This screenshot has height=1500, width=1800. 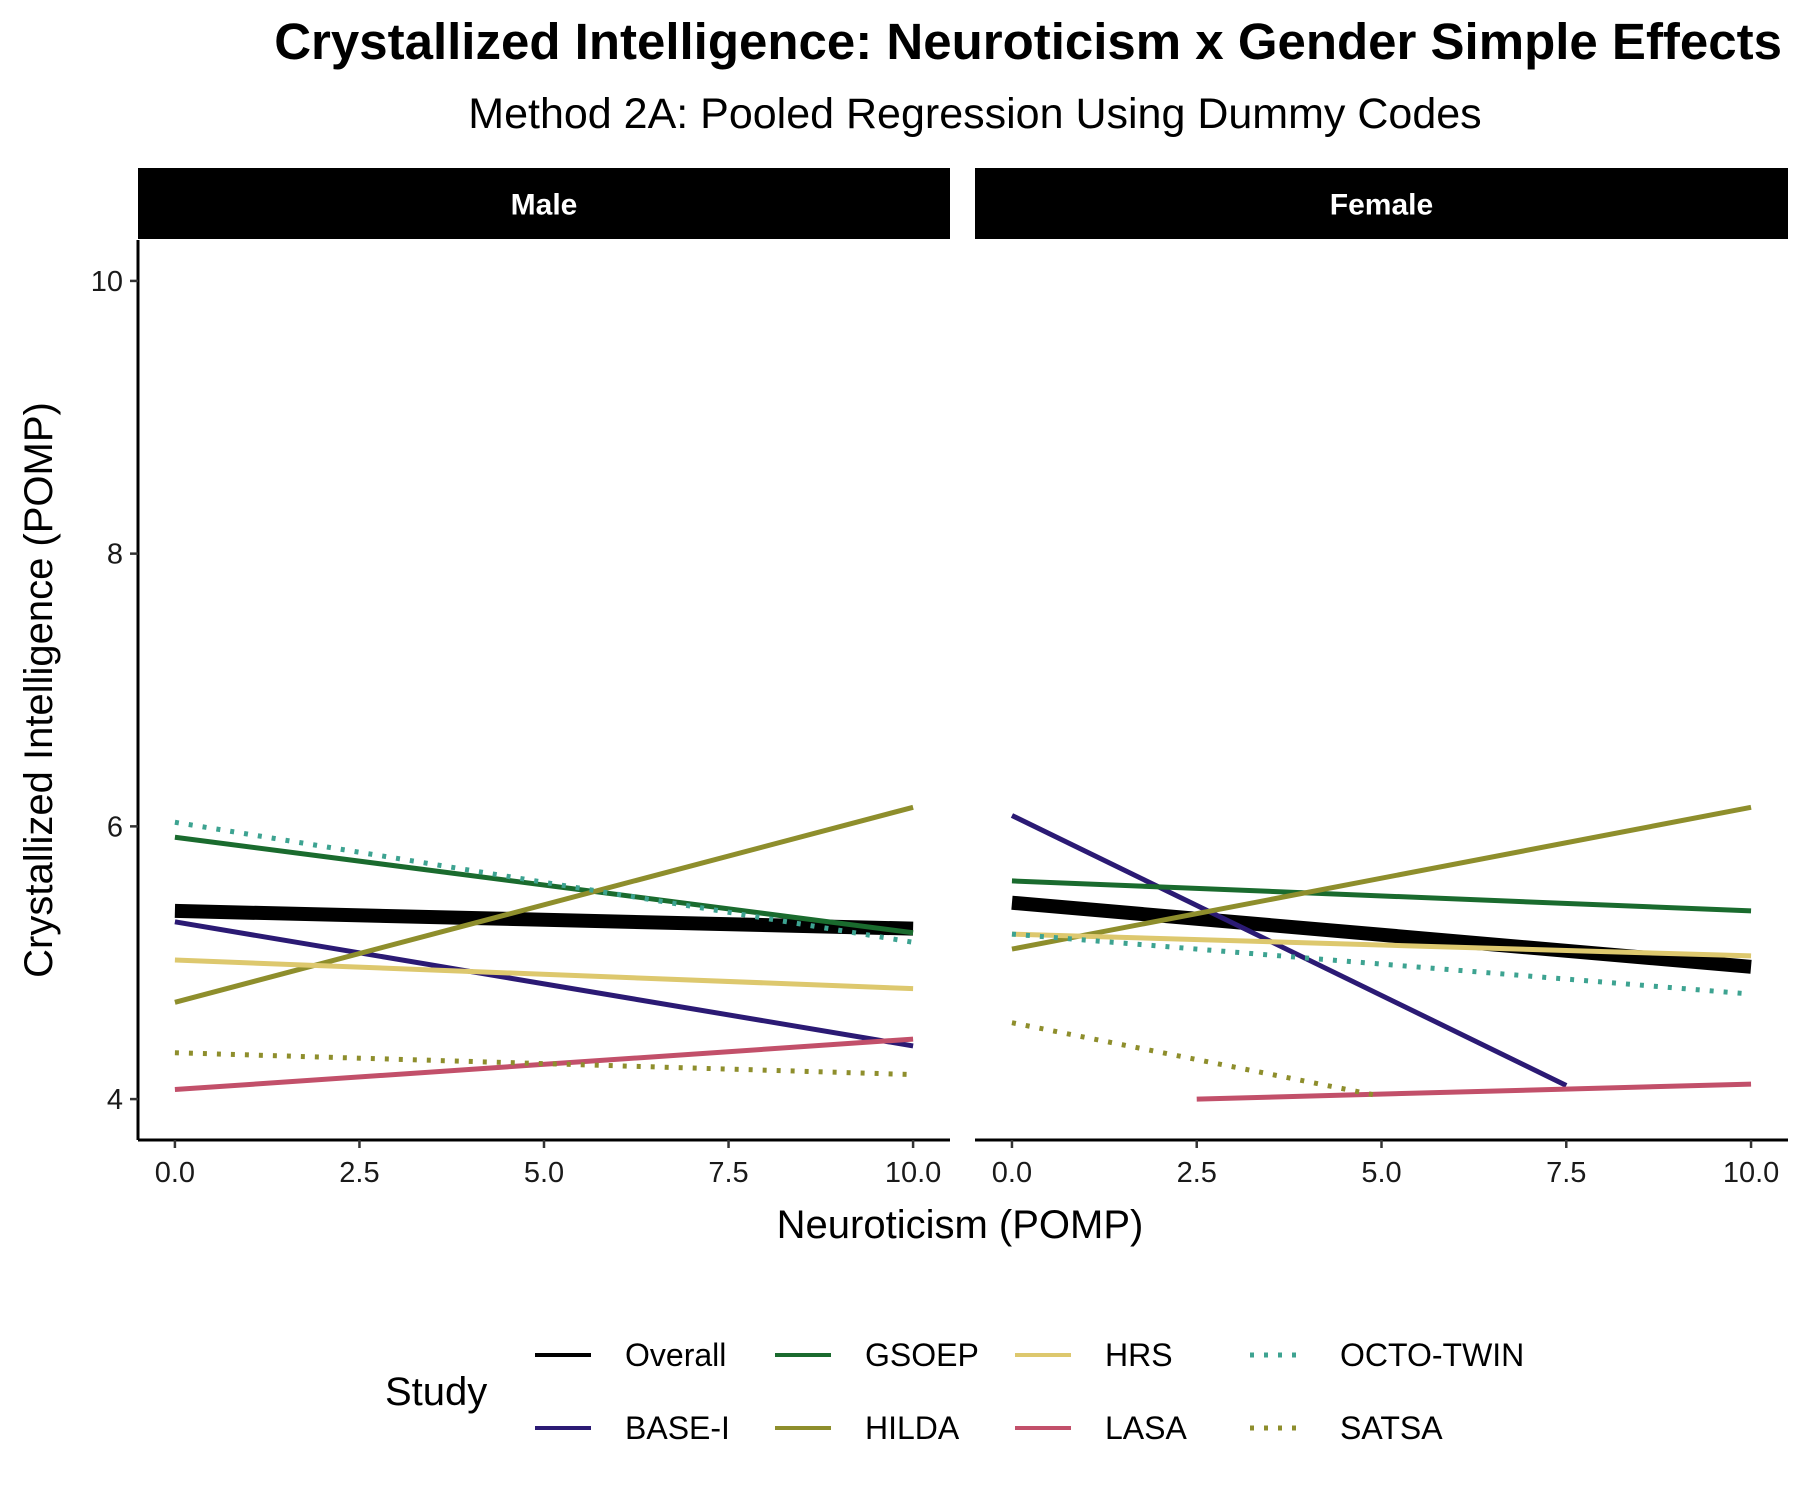 What do you see at coordinates (115, 555) in the screenshot?
I see `y-tick-label: 8` at bounding box center [115, 555].